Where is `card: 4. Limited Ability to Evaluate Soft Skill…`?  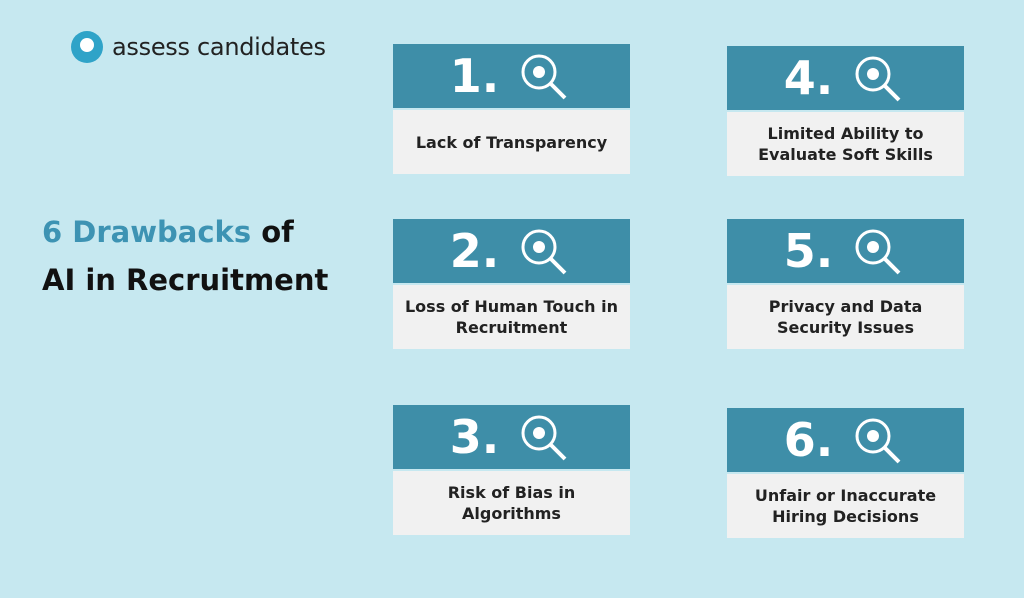 card: 4. Limited Ability to Evaluate Soft Skill… is located at coordinates (845, 111).